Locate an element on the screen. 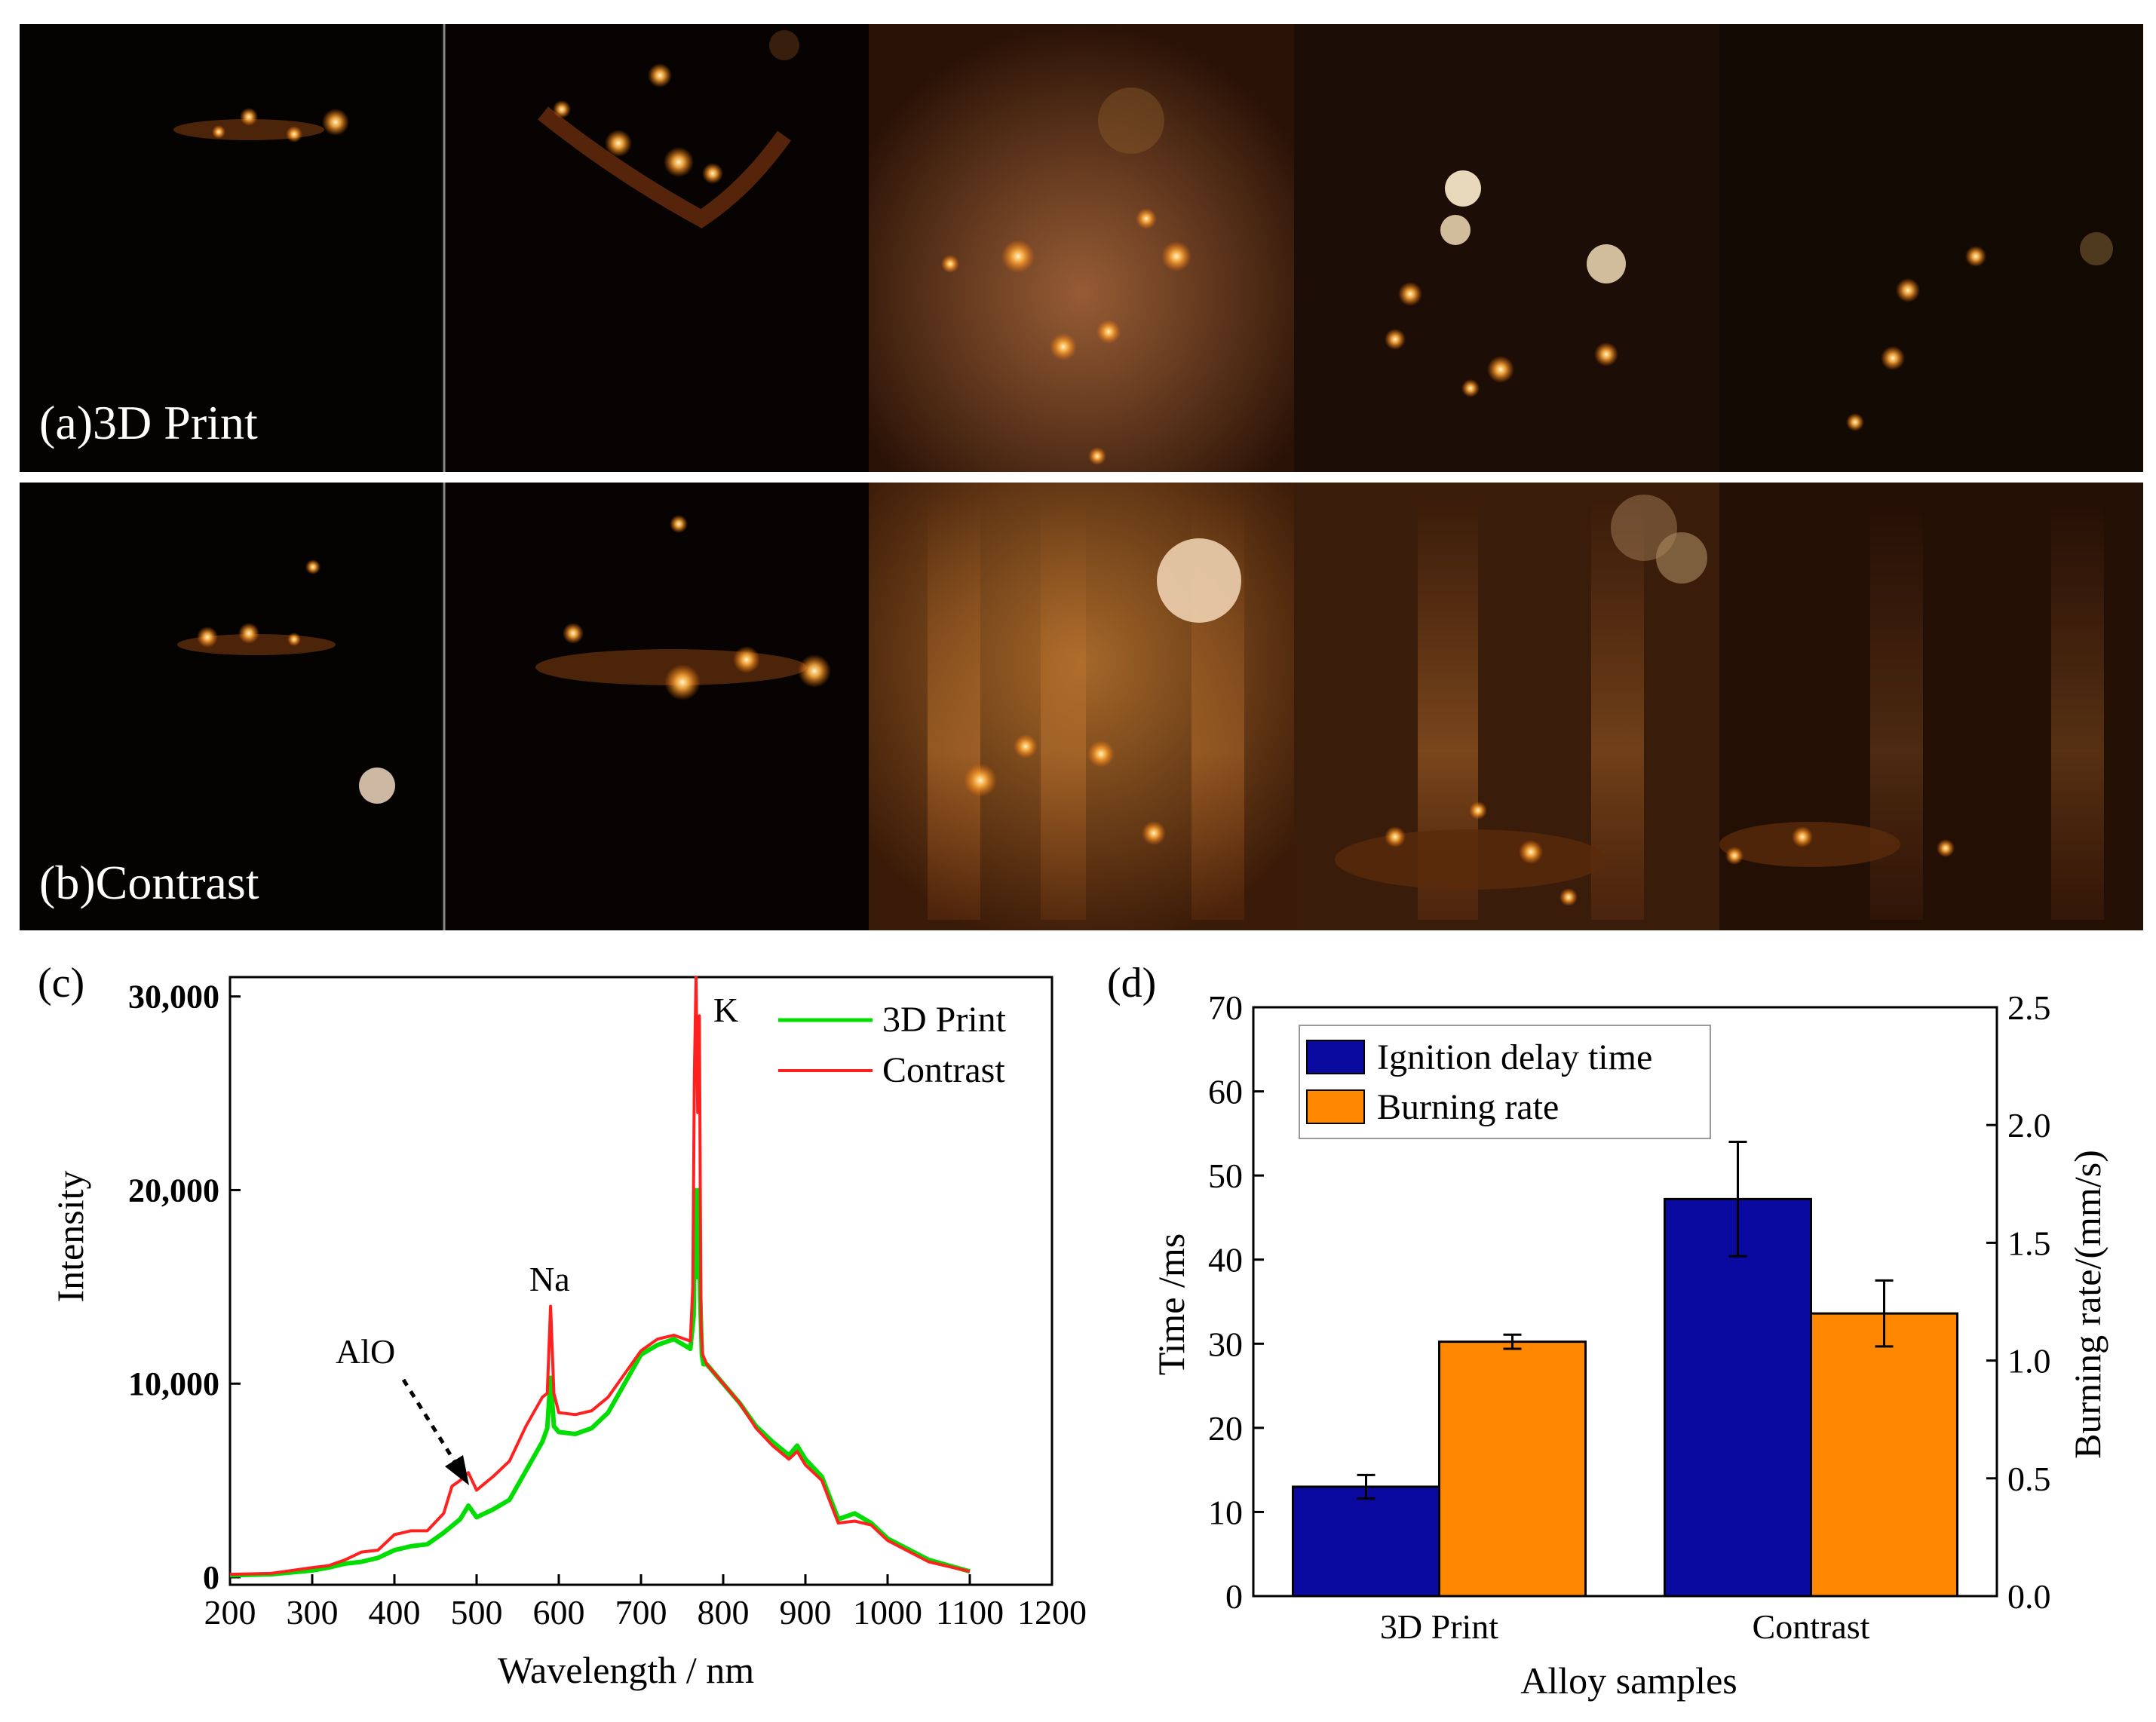  spectrum-x-tick-label: 1100 is located at coordinates (970, 1612).